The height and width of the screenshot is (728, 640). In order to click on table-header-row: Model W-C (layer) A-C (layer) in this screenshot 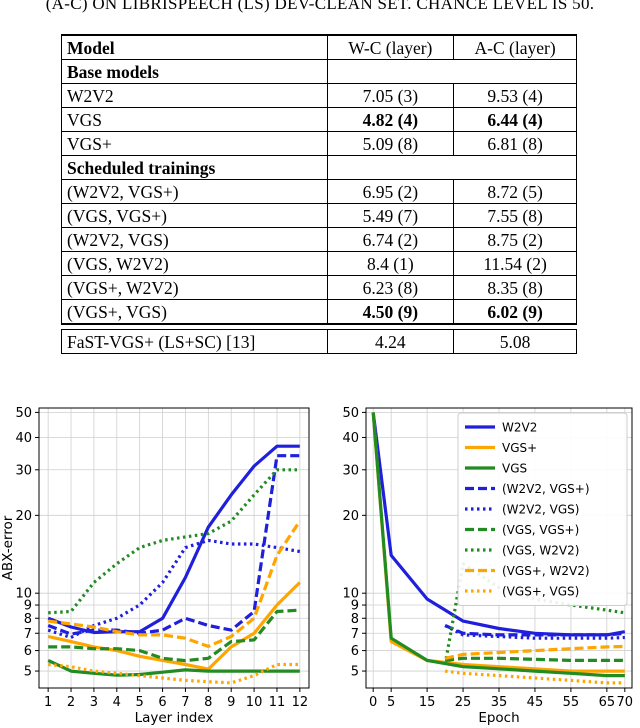, I will do `click(319, 47)`.